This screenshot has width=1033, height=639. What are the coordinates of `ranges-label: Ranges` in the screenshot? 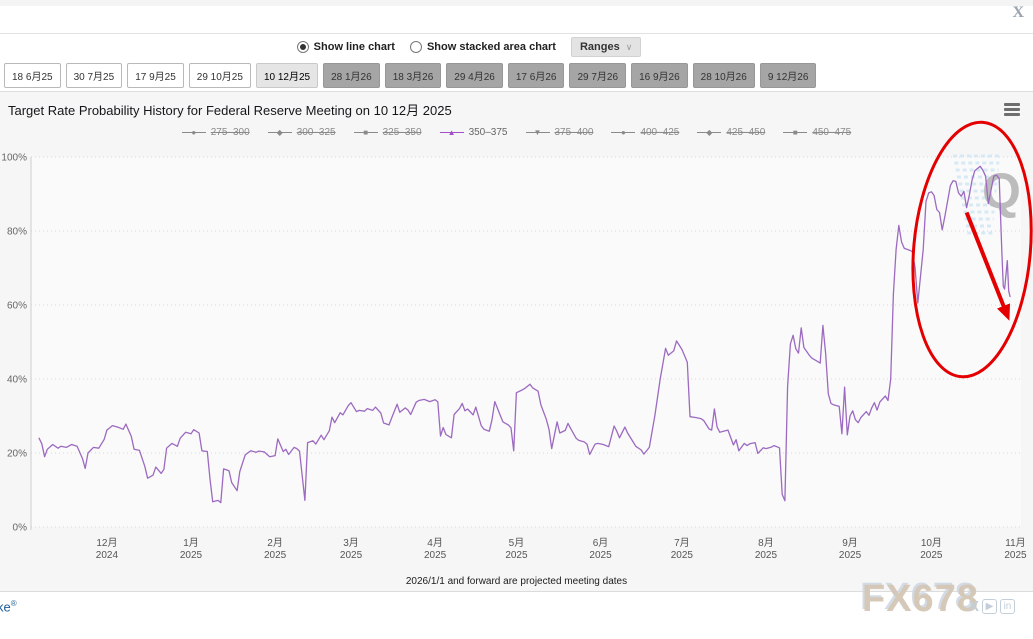 It's located at (599, 47).